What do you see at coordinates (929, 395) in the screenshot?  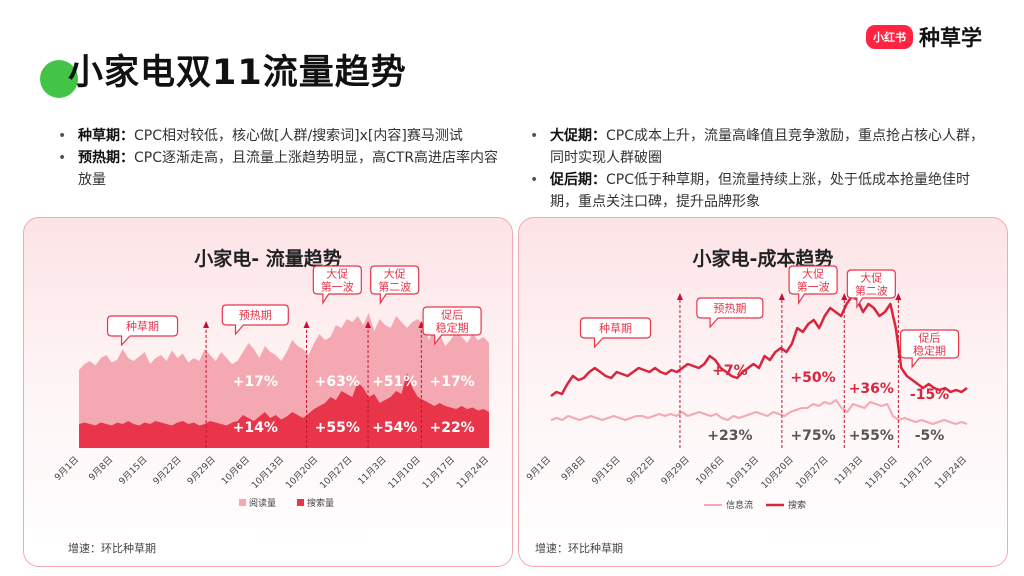 I see `pct-label-search: -15%` at bounding box center [929, 395].